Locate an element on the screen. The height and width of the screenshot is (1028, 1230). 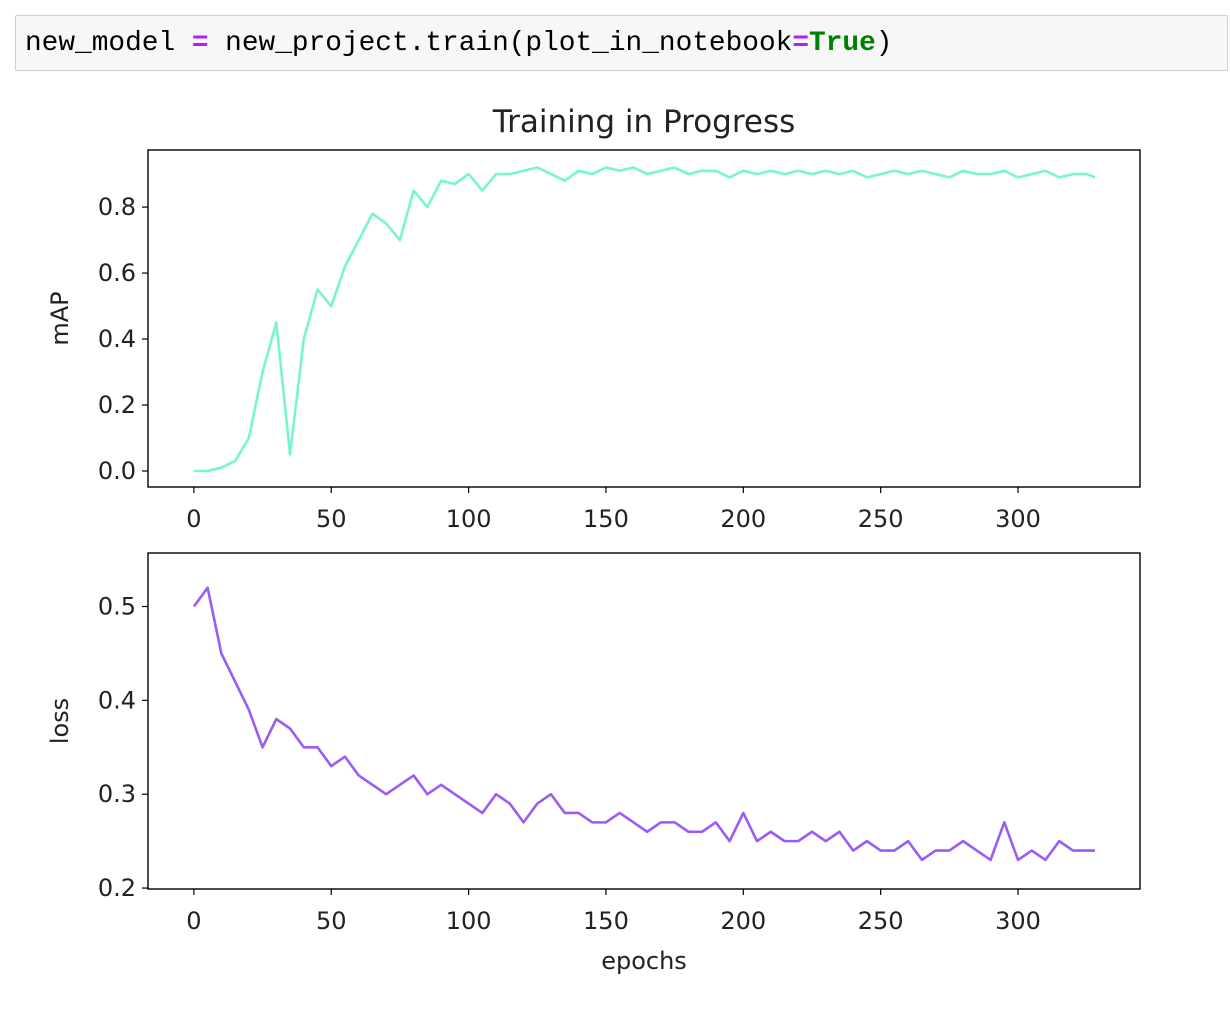
y-tick-label: 0.3 is located at coordinates (117, 794).